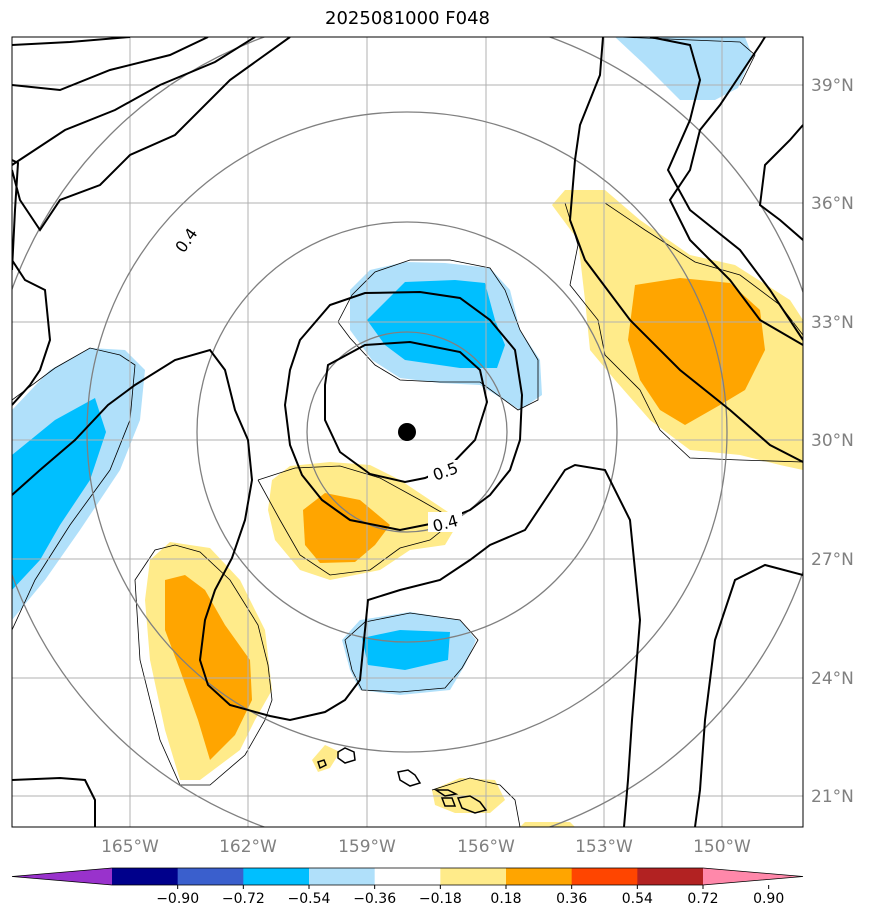 The image size is (873, 924). I want to click on lon-label: 159°W, so click(367, 847).